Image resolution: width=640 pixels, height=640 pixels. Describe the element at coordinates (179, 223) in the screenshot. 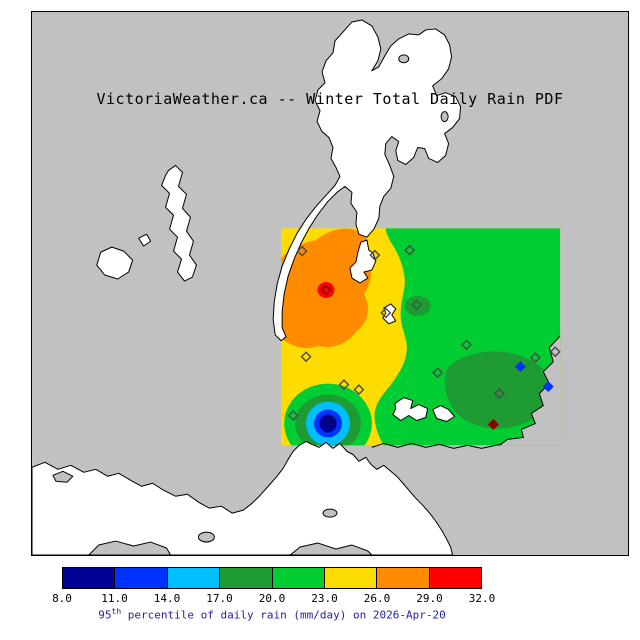

I see `lake-chain` at that location.